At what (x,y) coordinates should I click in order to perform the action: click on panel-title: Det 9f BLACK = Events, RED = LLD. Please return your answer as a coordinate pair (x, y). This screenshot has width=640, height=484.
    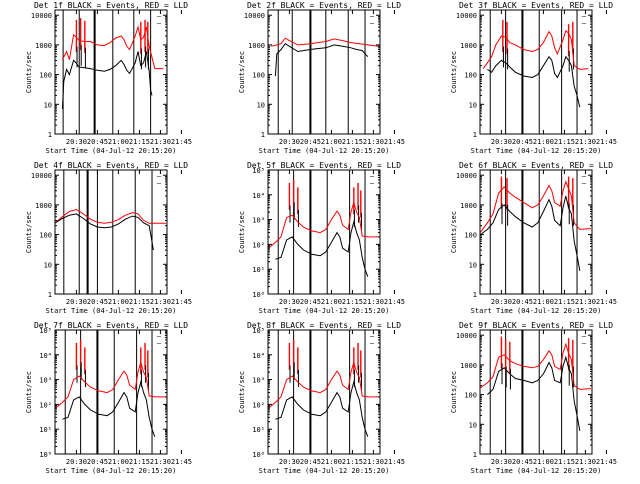
    Looking at the image, I should click on (536, 325).